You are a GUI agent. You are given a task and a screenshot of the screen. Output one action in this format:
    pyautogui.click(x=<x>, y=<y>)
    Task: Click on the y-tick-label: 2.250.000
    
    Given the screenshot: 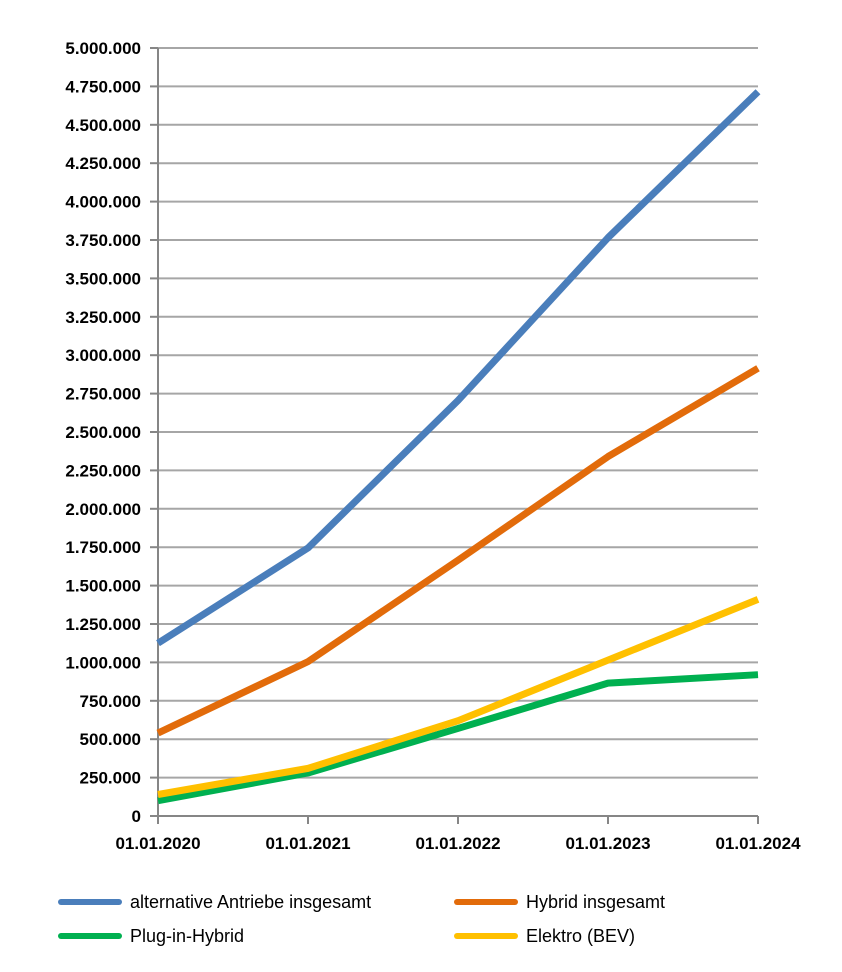 What is the action you would take?
    pyautogui.click(x=103, y=470)
    